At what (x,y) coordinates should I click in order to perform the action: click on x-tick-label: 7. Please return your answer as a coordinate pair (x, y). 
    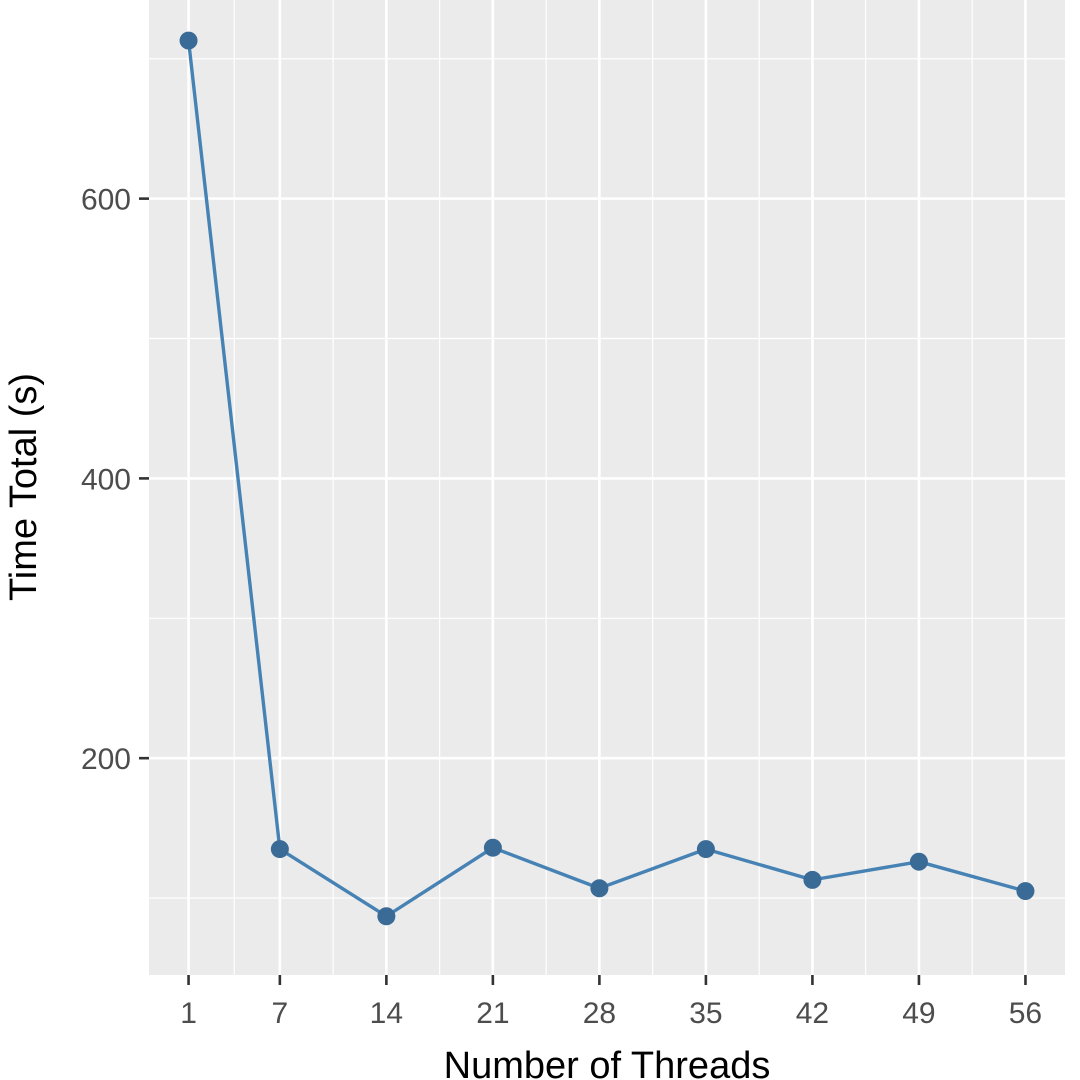
    Looking at the image, I should click on (280, 1013).